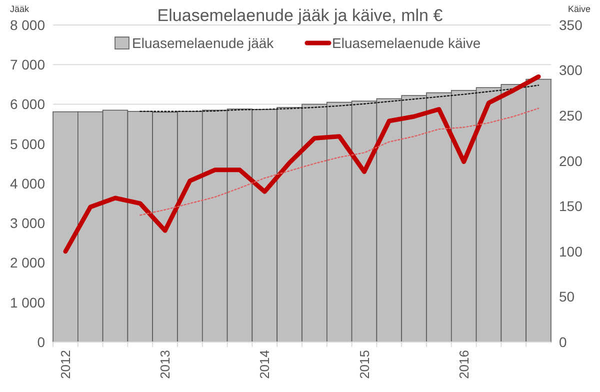 The width and height of the screenshot is (600, 392). Describe the element at coordinates (28, 104) in the screenshot. I see `y-tick-label: 6 000` at that location.